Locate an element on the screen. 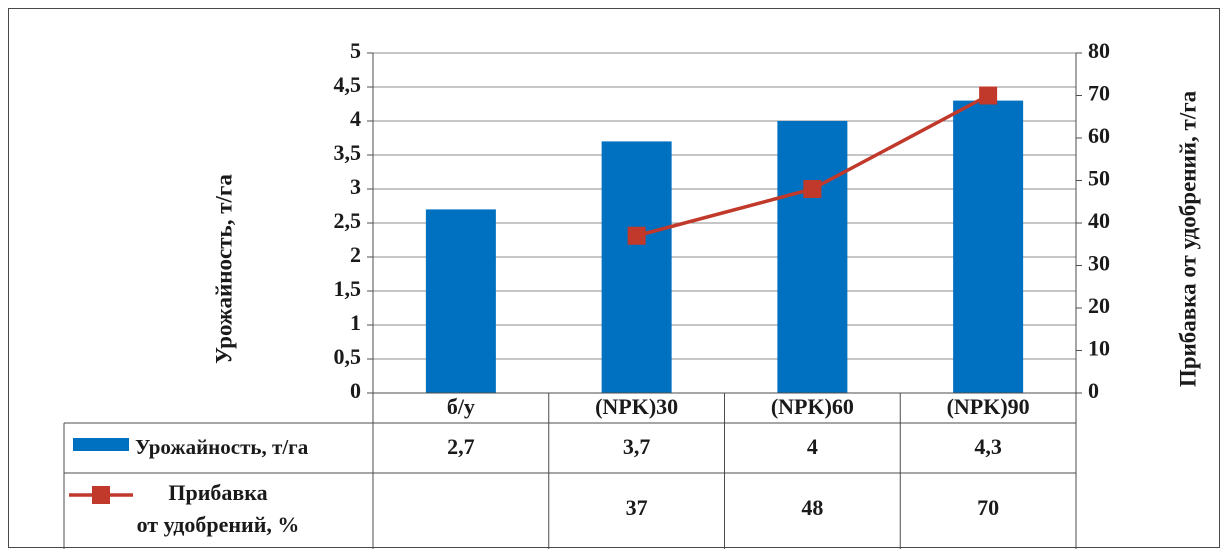  y-tick-label: 2 is located at coordinates (355, 254).